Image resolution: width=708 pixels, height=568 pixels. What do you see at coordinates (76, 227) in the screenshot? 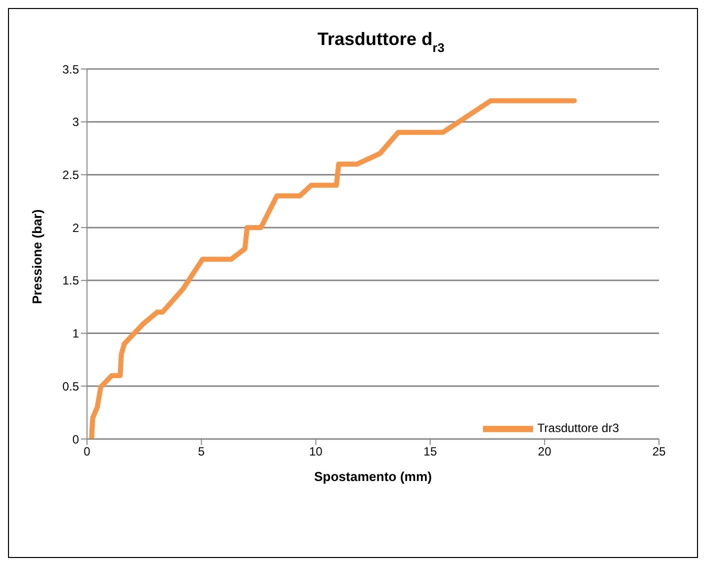
I see `y-tick-label: 2` at bounding box center [76, 227].